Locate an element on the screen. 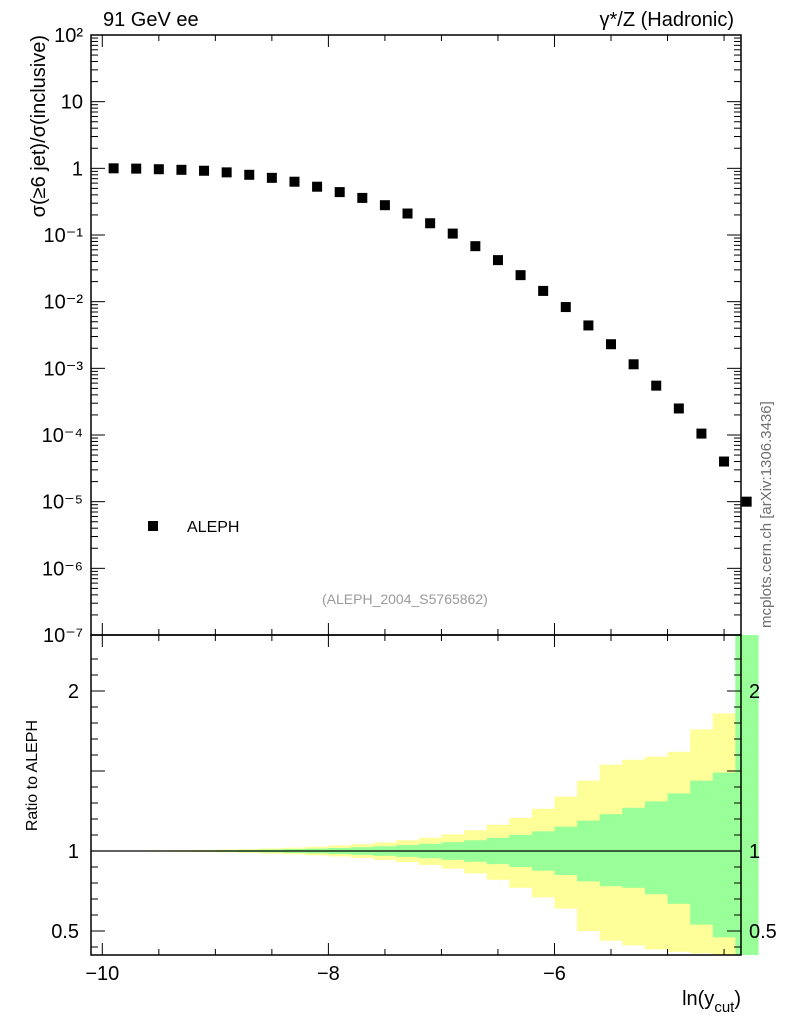  x-tick-label: −10 is located at coordinates (102, 974).